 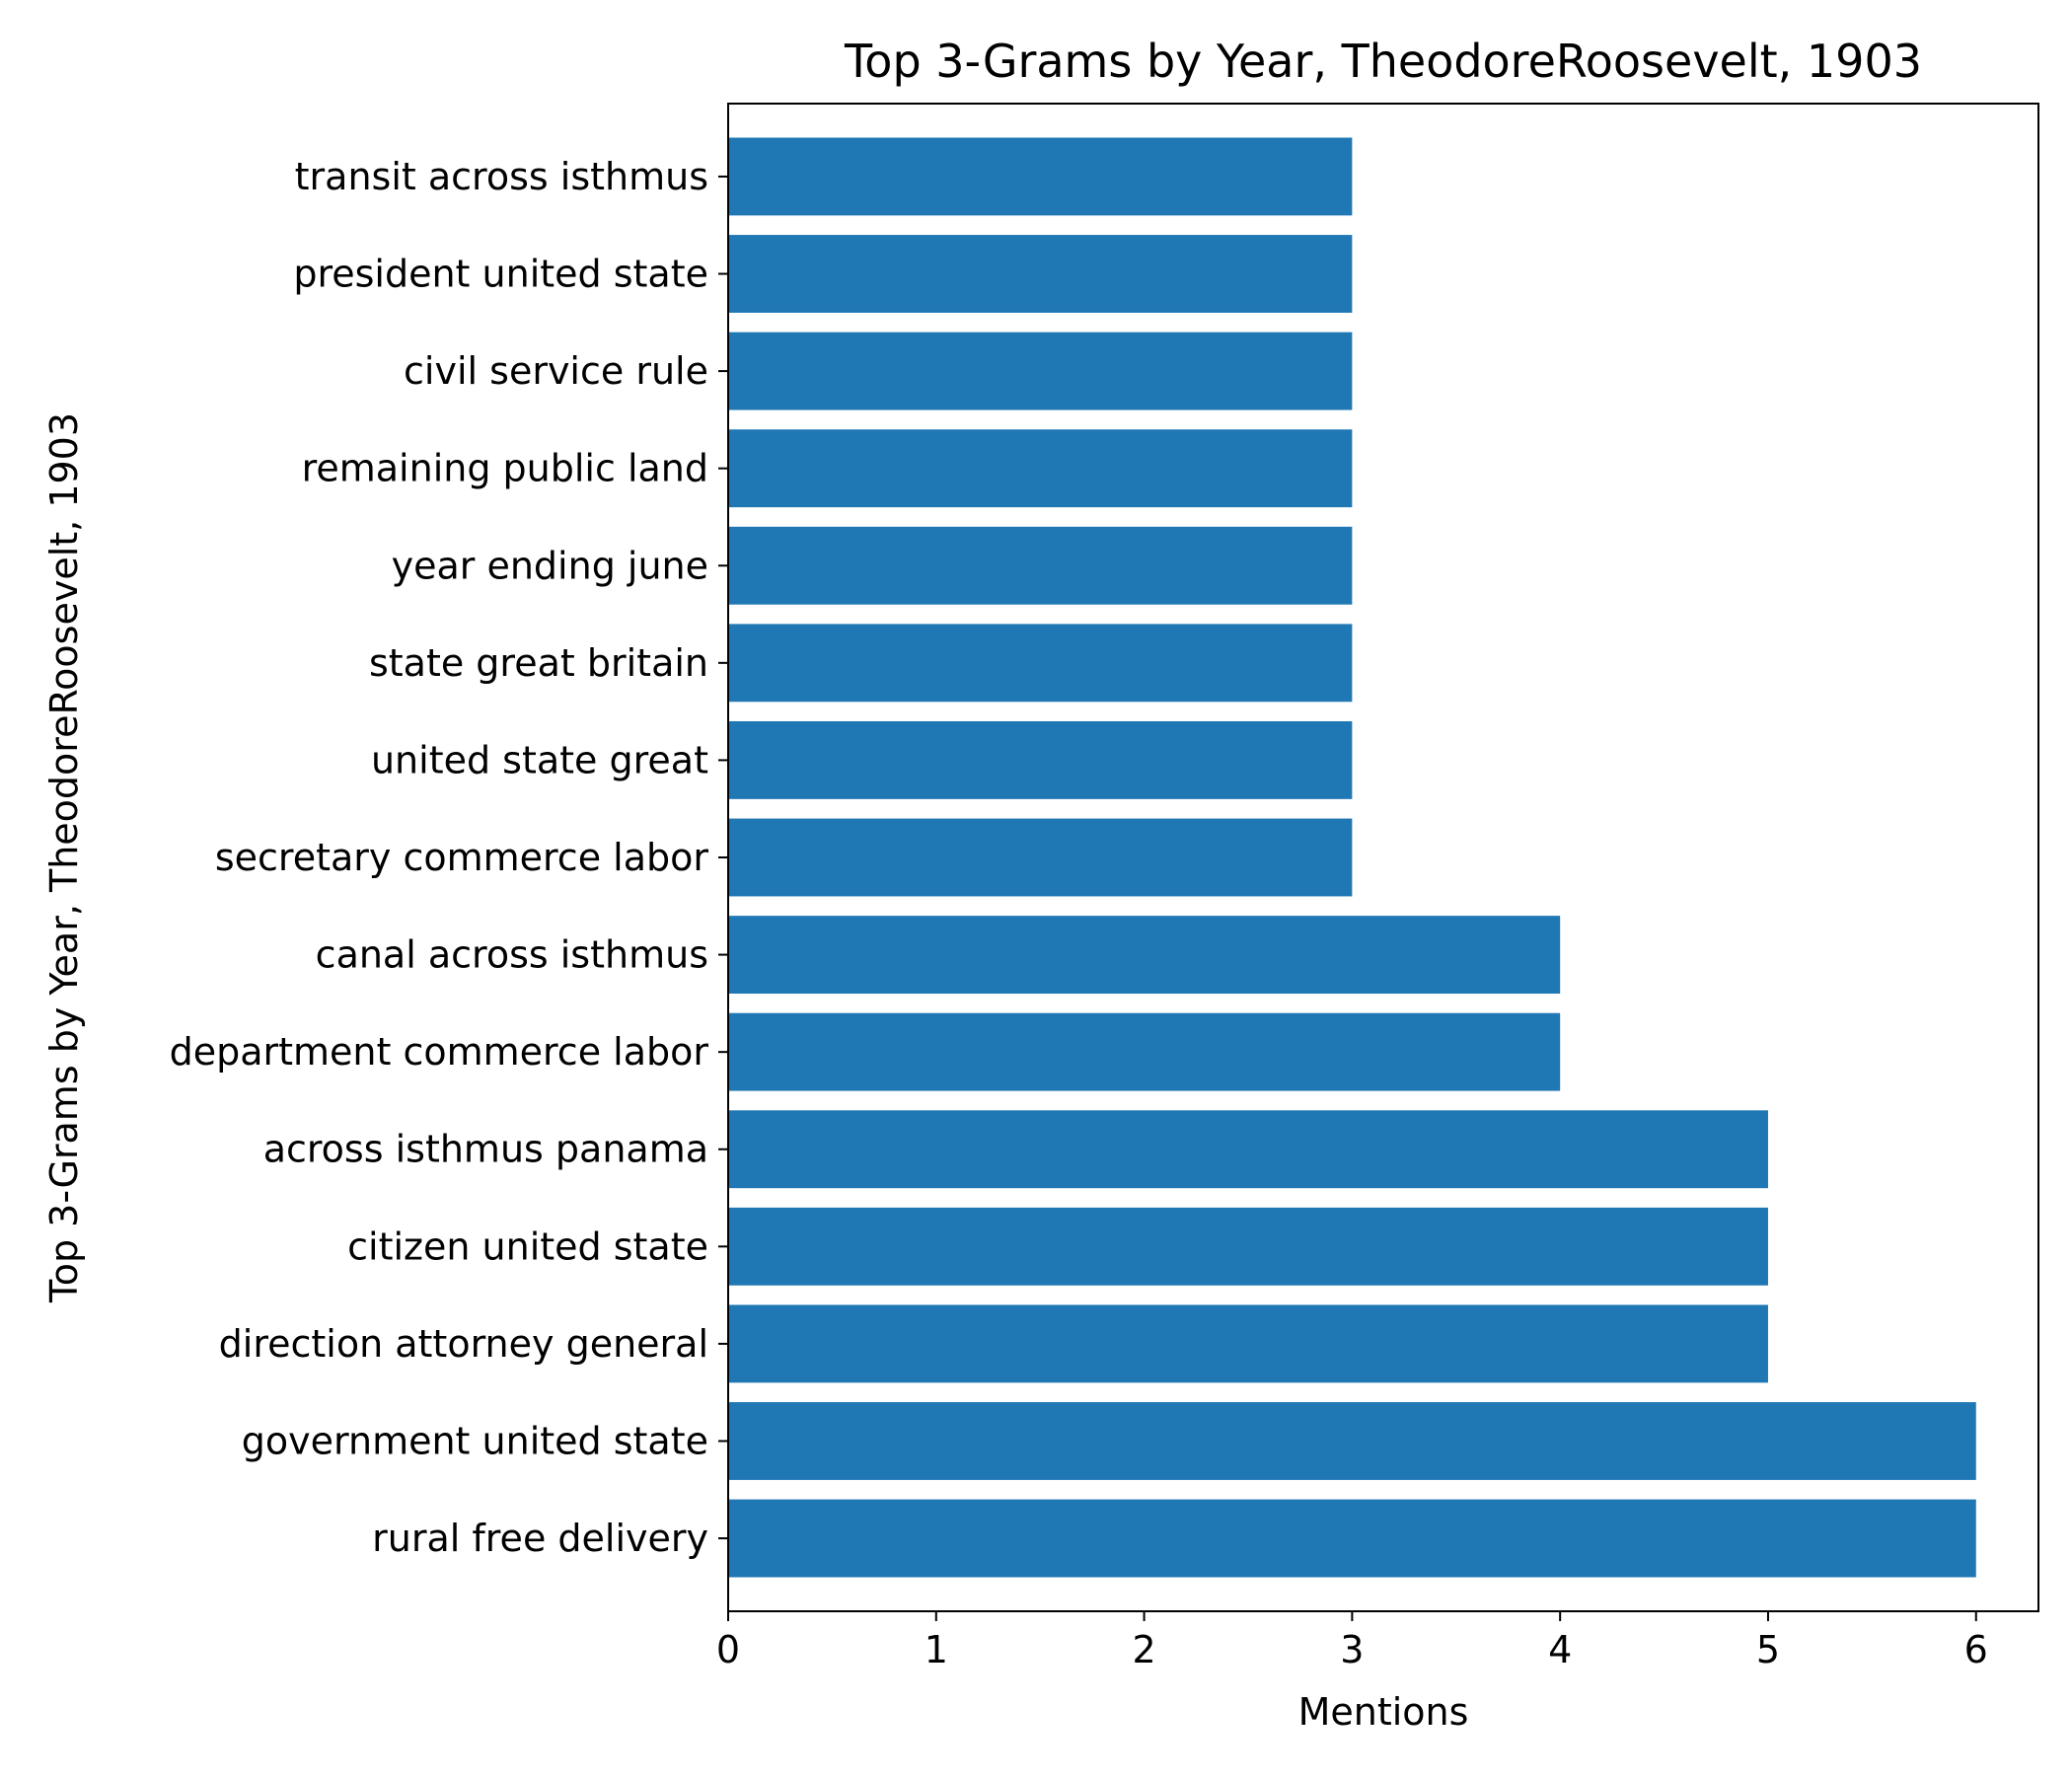 I want to click on y-tick-label: civil service rule, so click(x=556, y=371).